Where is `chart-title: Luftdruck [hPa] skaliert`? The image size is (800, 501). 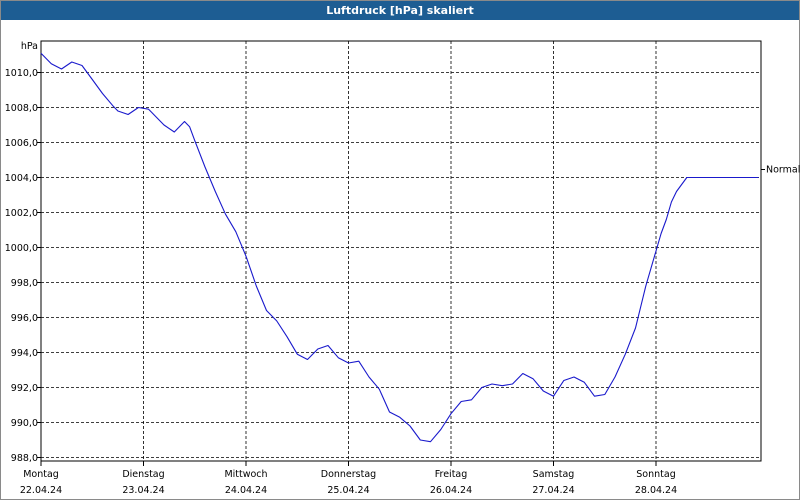
chart-title: Luftdruck [hPa] skaliert is located at coordinates (400, 10).